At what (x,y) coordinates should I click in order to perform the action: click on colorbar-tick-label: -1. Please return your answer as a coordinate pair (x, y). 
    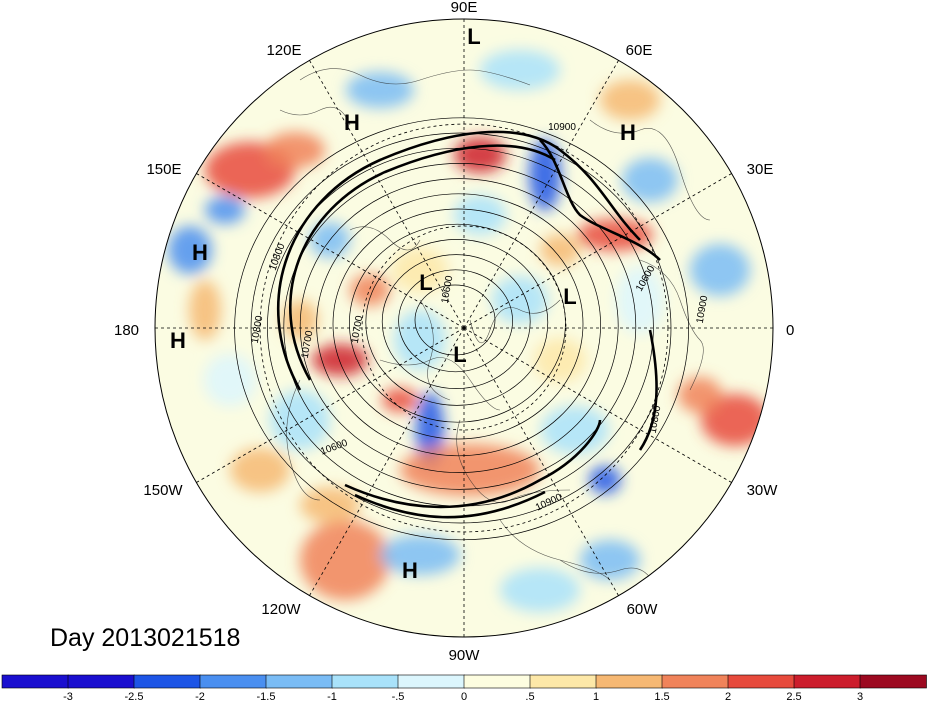
    Looking at the image, I should click on (332, 696).